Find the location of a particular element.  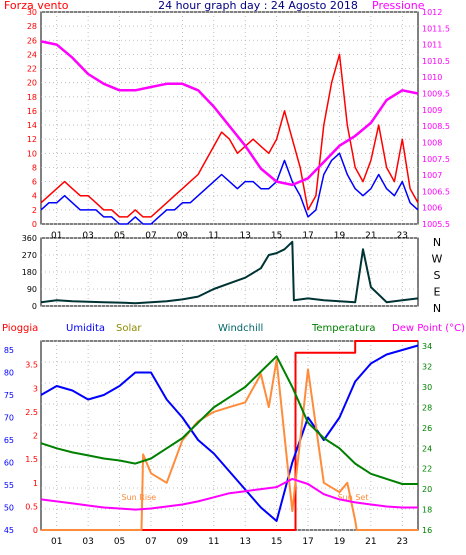

right-tick-label: 1006.5 is located at coordinates (436, 191).